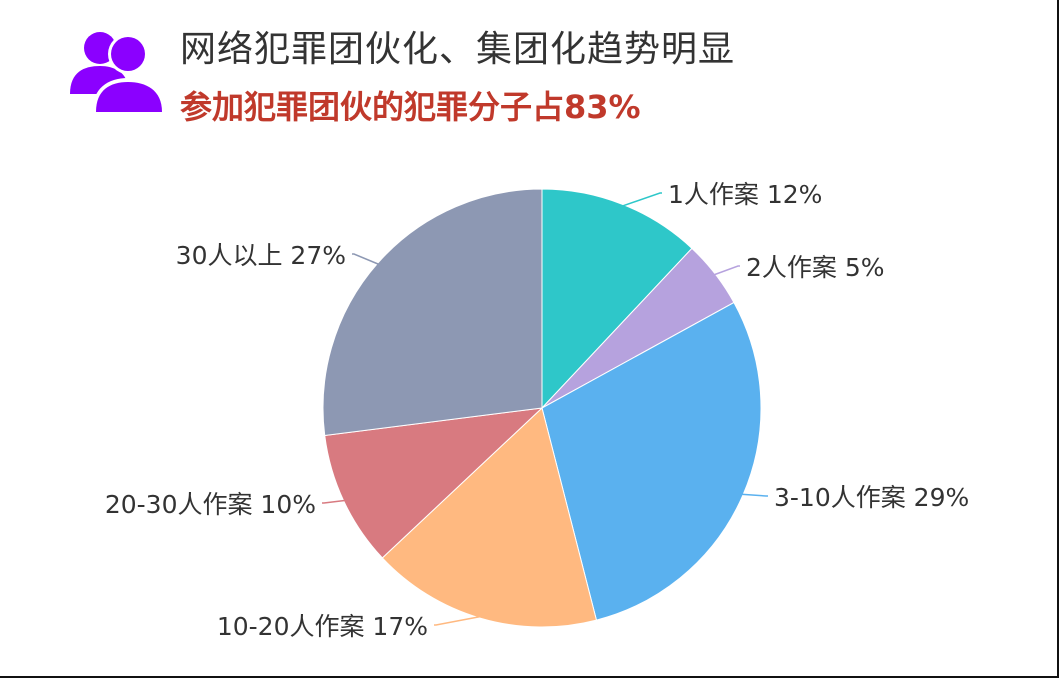 The height and width of the screenshot is (678, 1059). I want to click on chart-title: 网络犯罪团伙化、集团化趋势明显, so click(458, 49).